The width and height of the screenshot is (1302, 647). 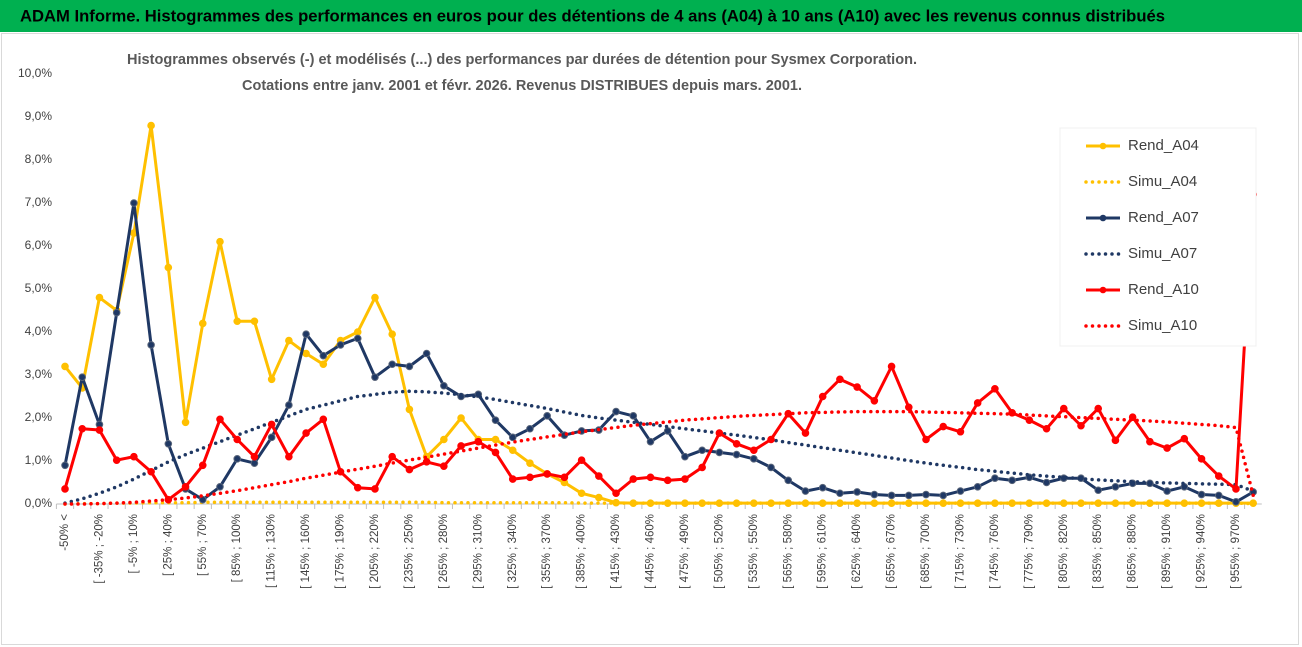 What do you see at coordinates (1202, 551) in the screenshot?
I see `x-tick-label: [ 925% ; 940%` at bounding box center [1202, 551].